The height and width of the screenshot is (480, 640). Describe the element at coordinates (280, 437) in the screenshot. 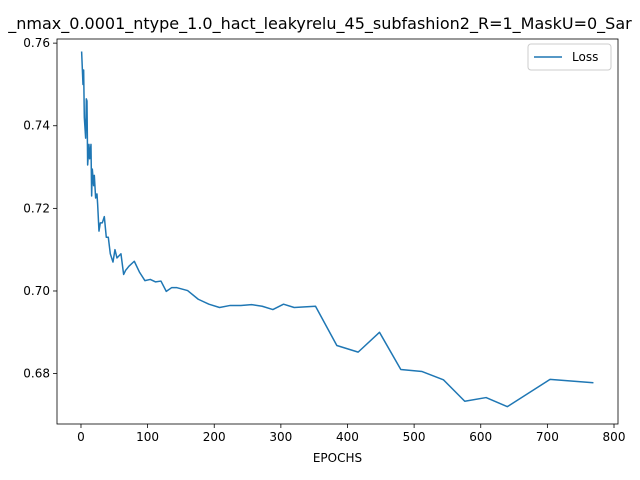

I see `x-tick-label: 300` at that location.